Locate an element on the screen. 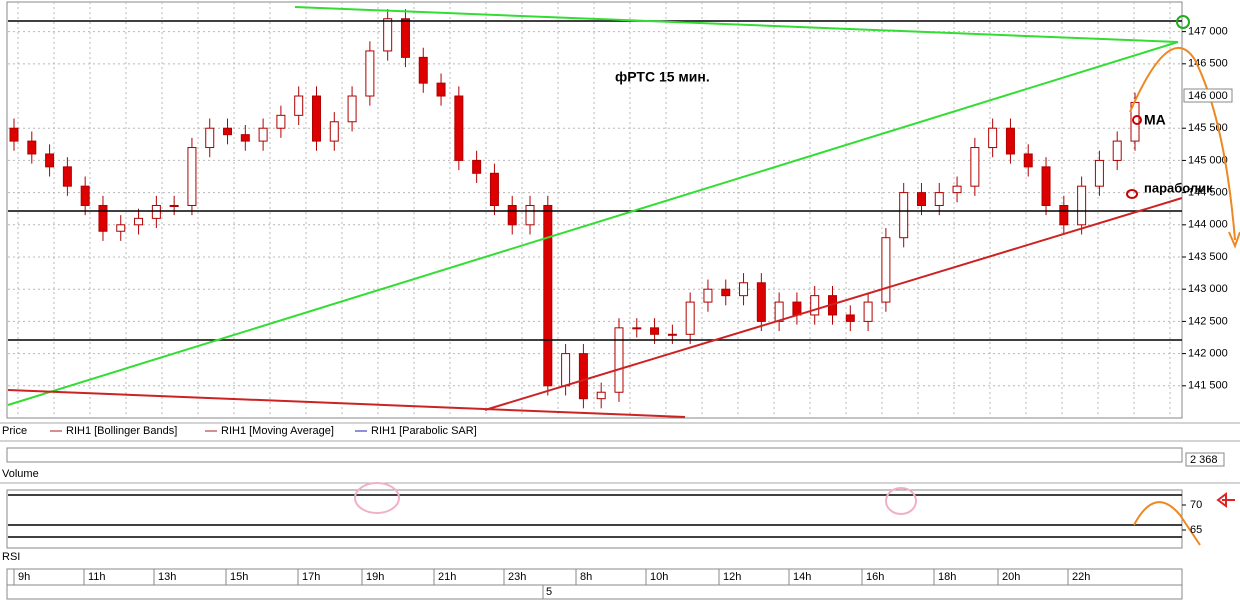 The width and height of the screenshot is (1240, 603). y-tick-label: 147 000 is located at coordinates (1208, 32).